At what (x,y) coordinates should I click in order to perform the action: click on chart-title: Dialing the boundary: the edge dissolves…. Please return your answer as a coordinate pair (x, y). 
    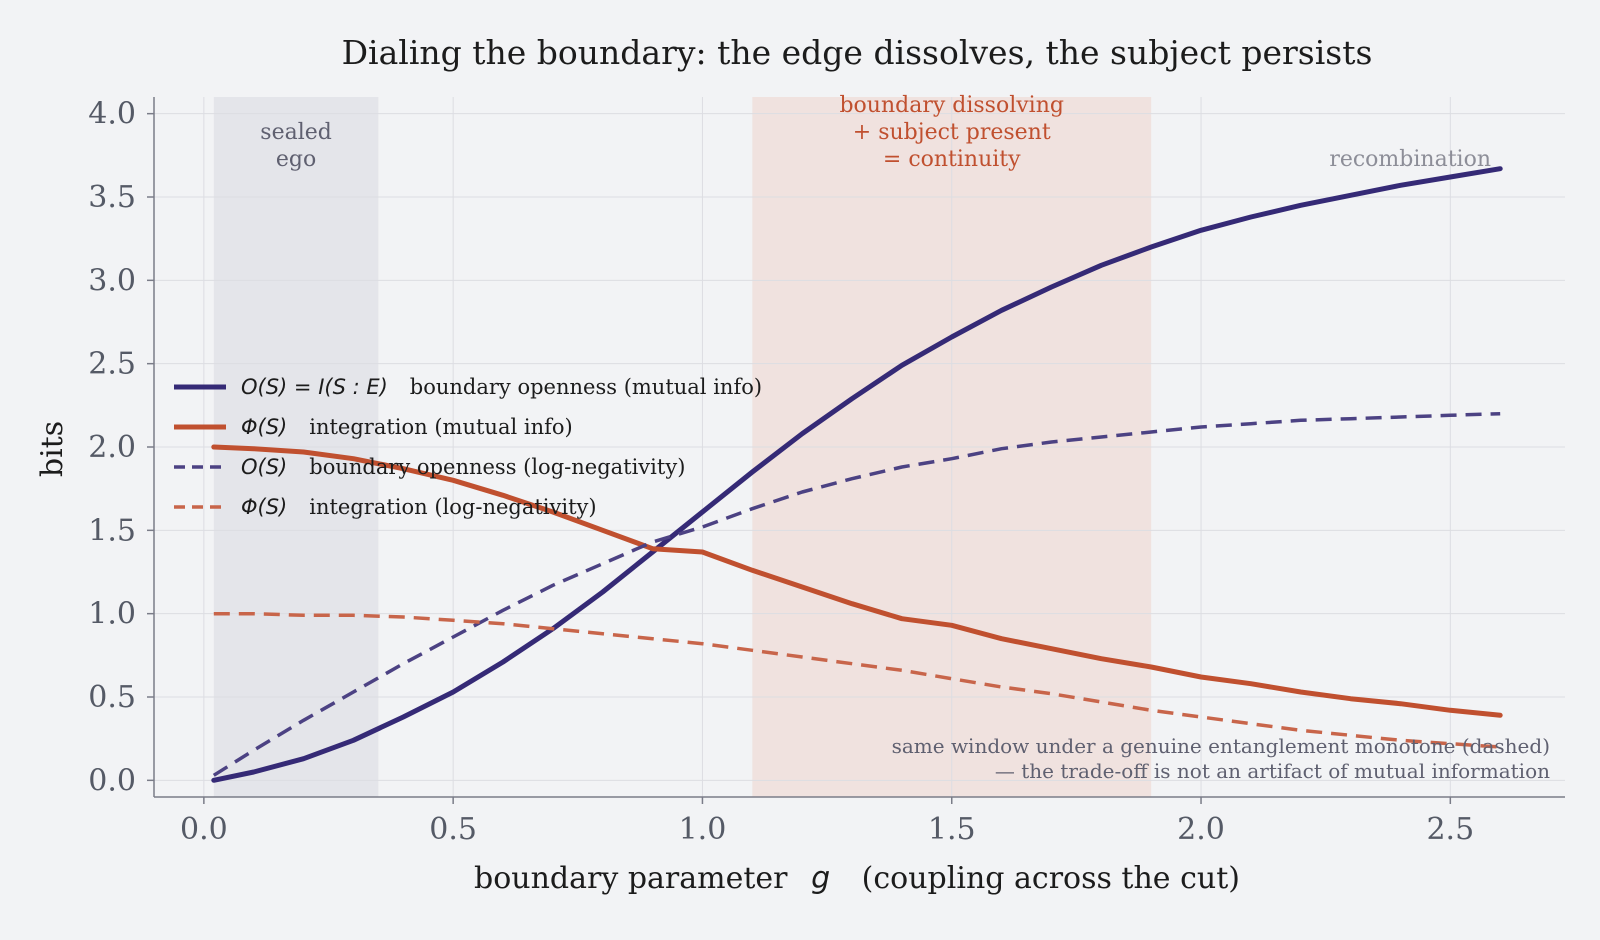
    Looking at the image, I should click on (857, 52).